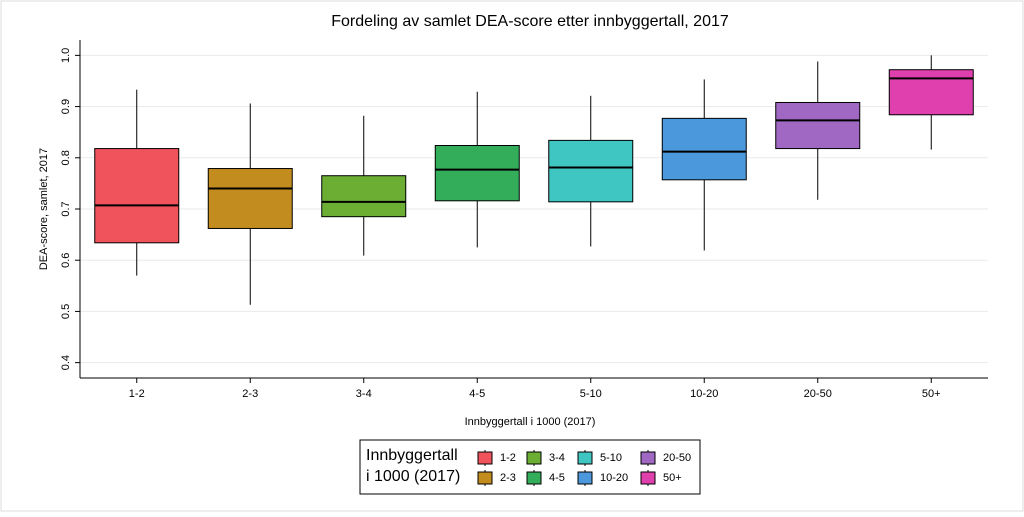  I want to click on legend-label: 10-20, so click(614, 478).